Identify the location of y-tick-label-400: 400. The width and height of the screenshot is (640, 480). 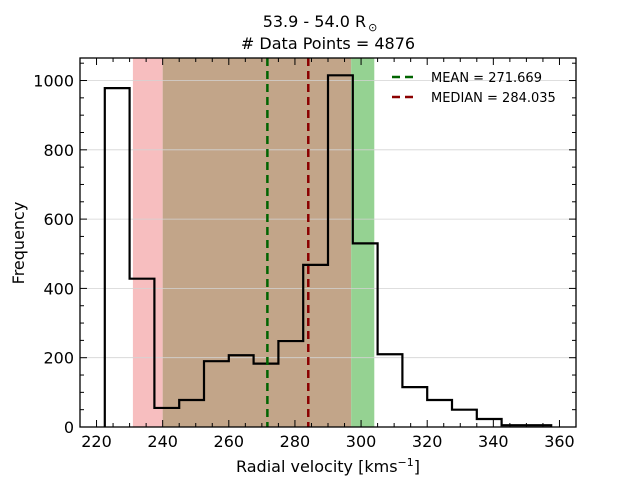
(58, 288).